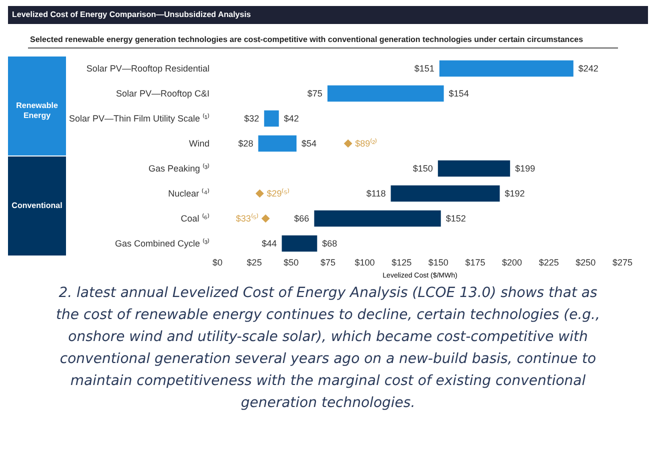 The height and width of the screenshot is (471, 660). What do you see at coordinates (302, 219) in the screenshot?
I see `annotation: $66` at bounding box center [302, 219].